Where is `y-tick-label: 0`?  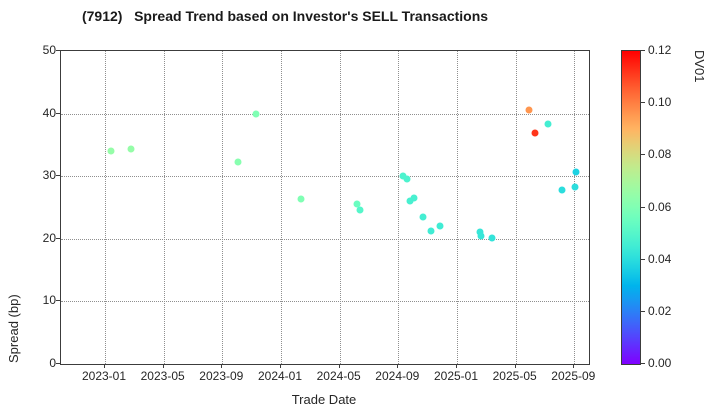 y-tick-label: 0 is located at coordinates (52, 363).